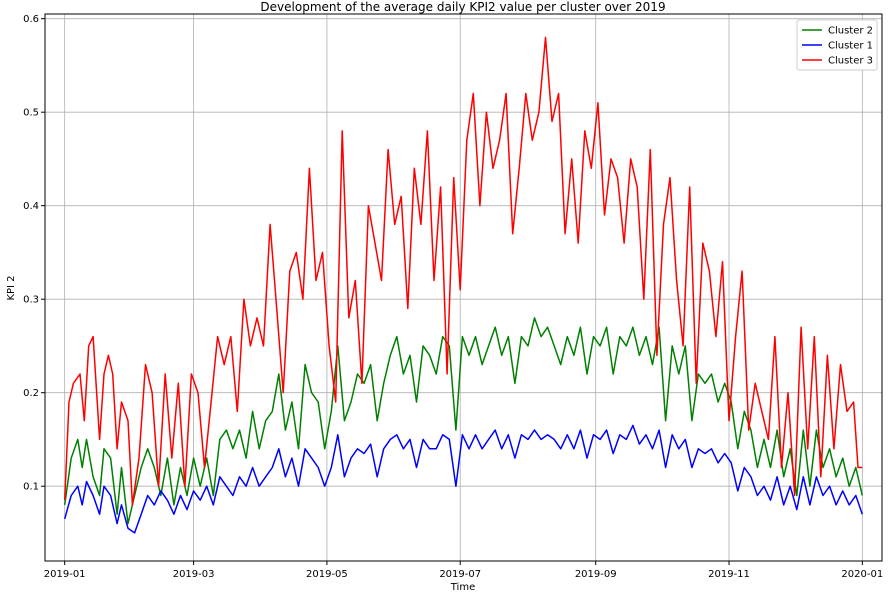 The height and width of the screenshot is (597, 895). I want to click on y-tick-label: 0.1, so click(31, 487).